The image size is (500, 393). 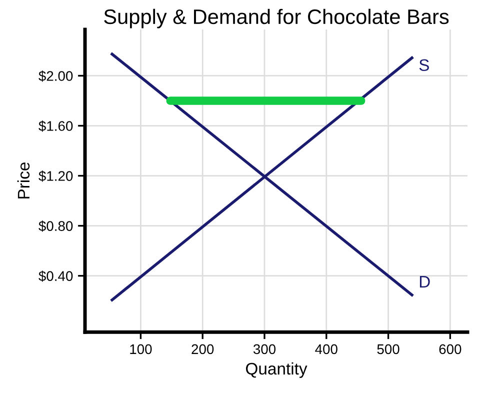 What do you see at coordinates (55, 126) in the screenshot?
I see `y-tick-label: $1.60` at bounding box center [55, 126].